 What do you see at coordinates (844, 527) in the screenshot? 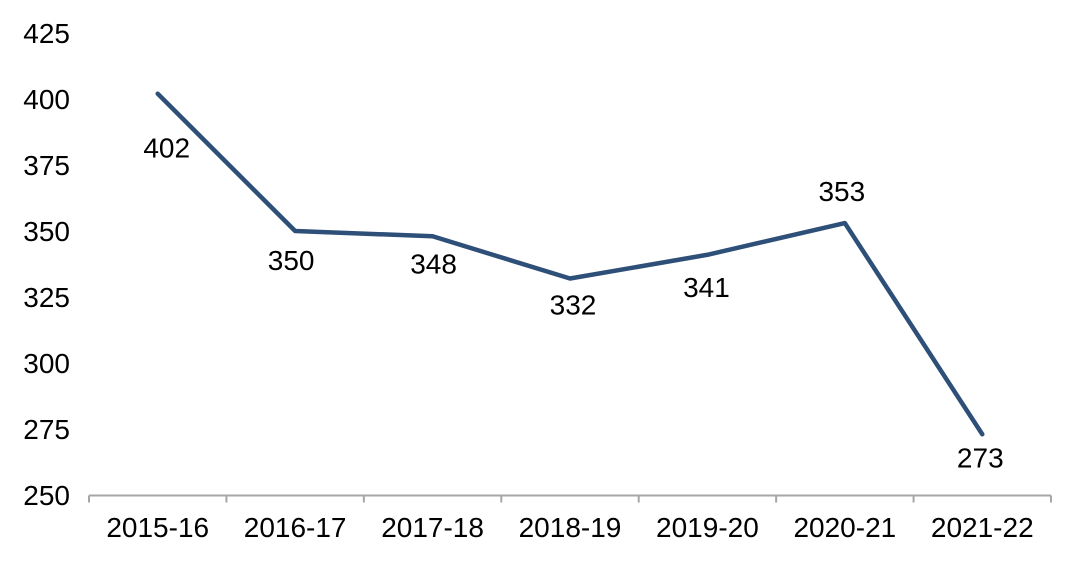
I see `x-axis-category-label: 2020-21` at bounding box center [844, 527].